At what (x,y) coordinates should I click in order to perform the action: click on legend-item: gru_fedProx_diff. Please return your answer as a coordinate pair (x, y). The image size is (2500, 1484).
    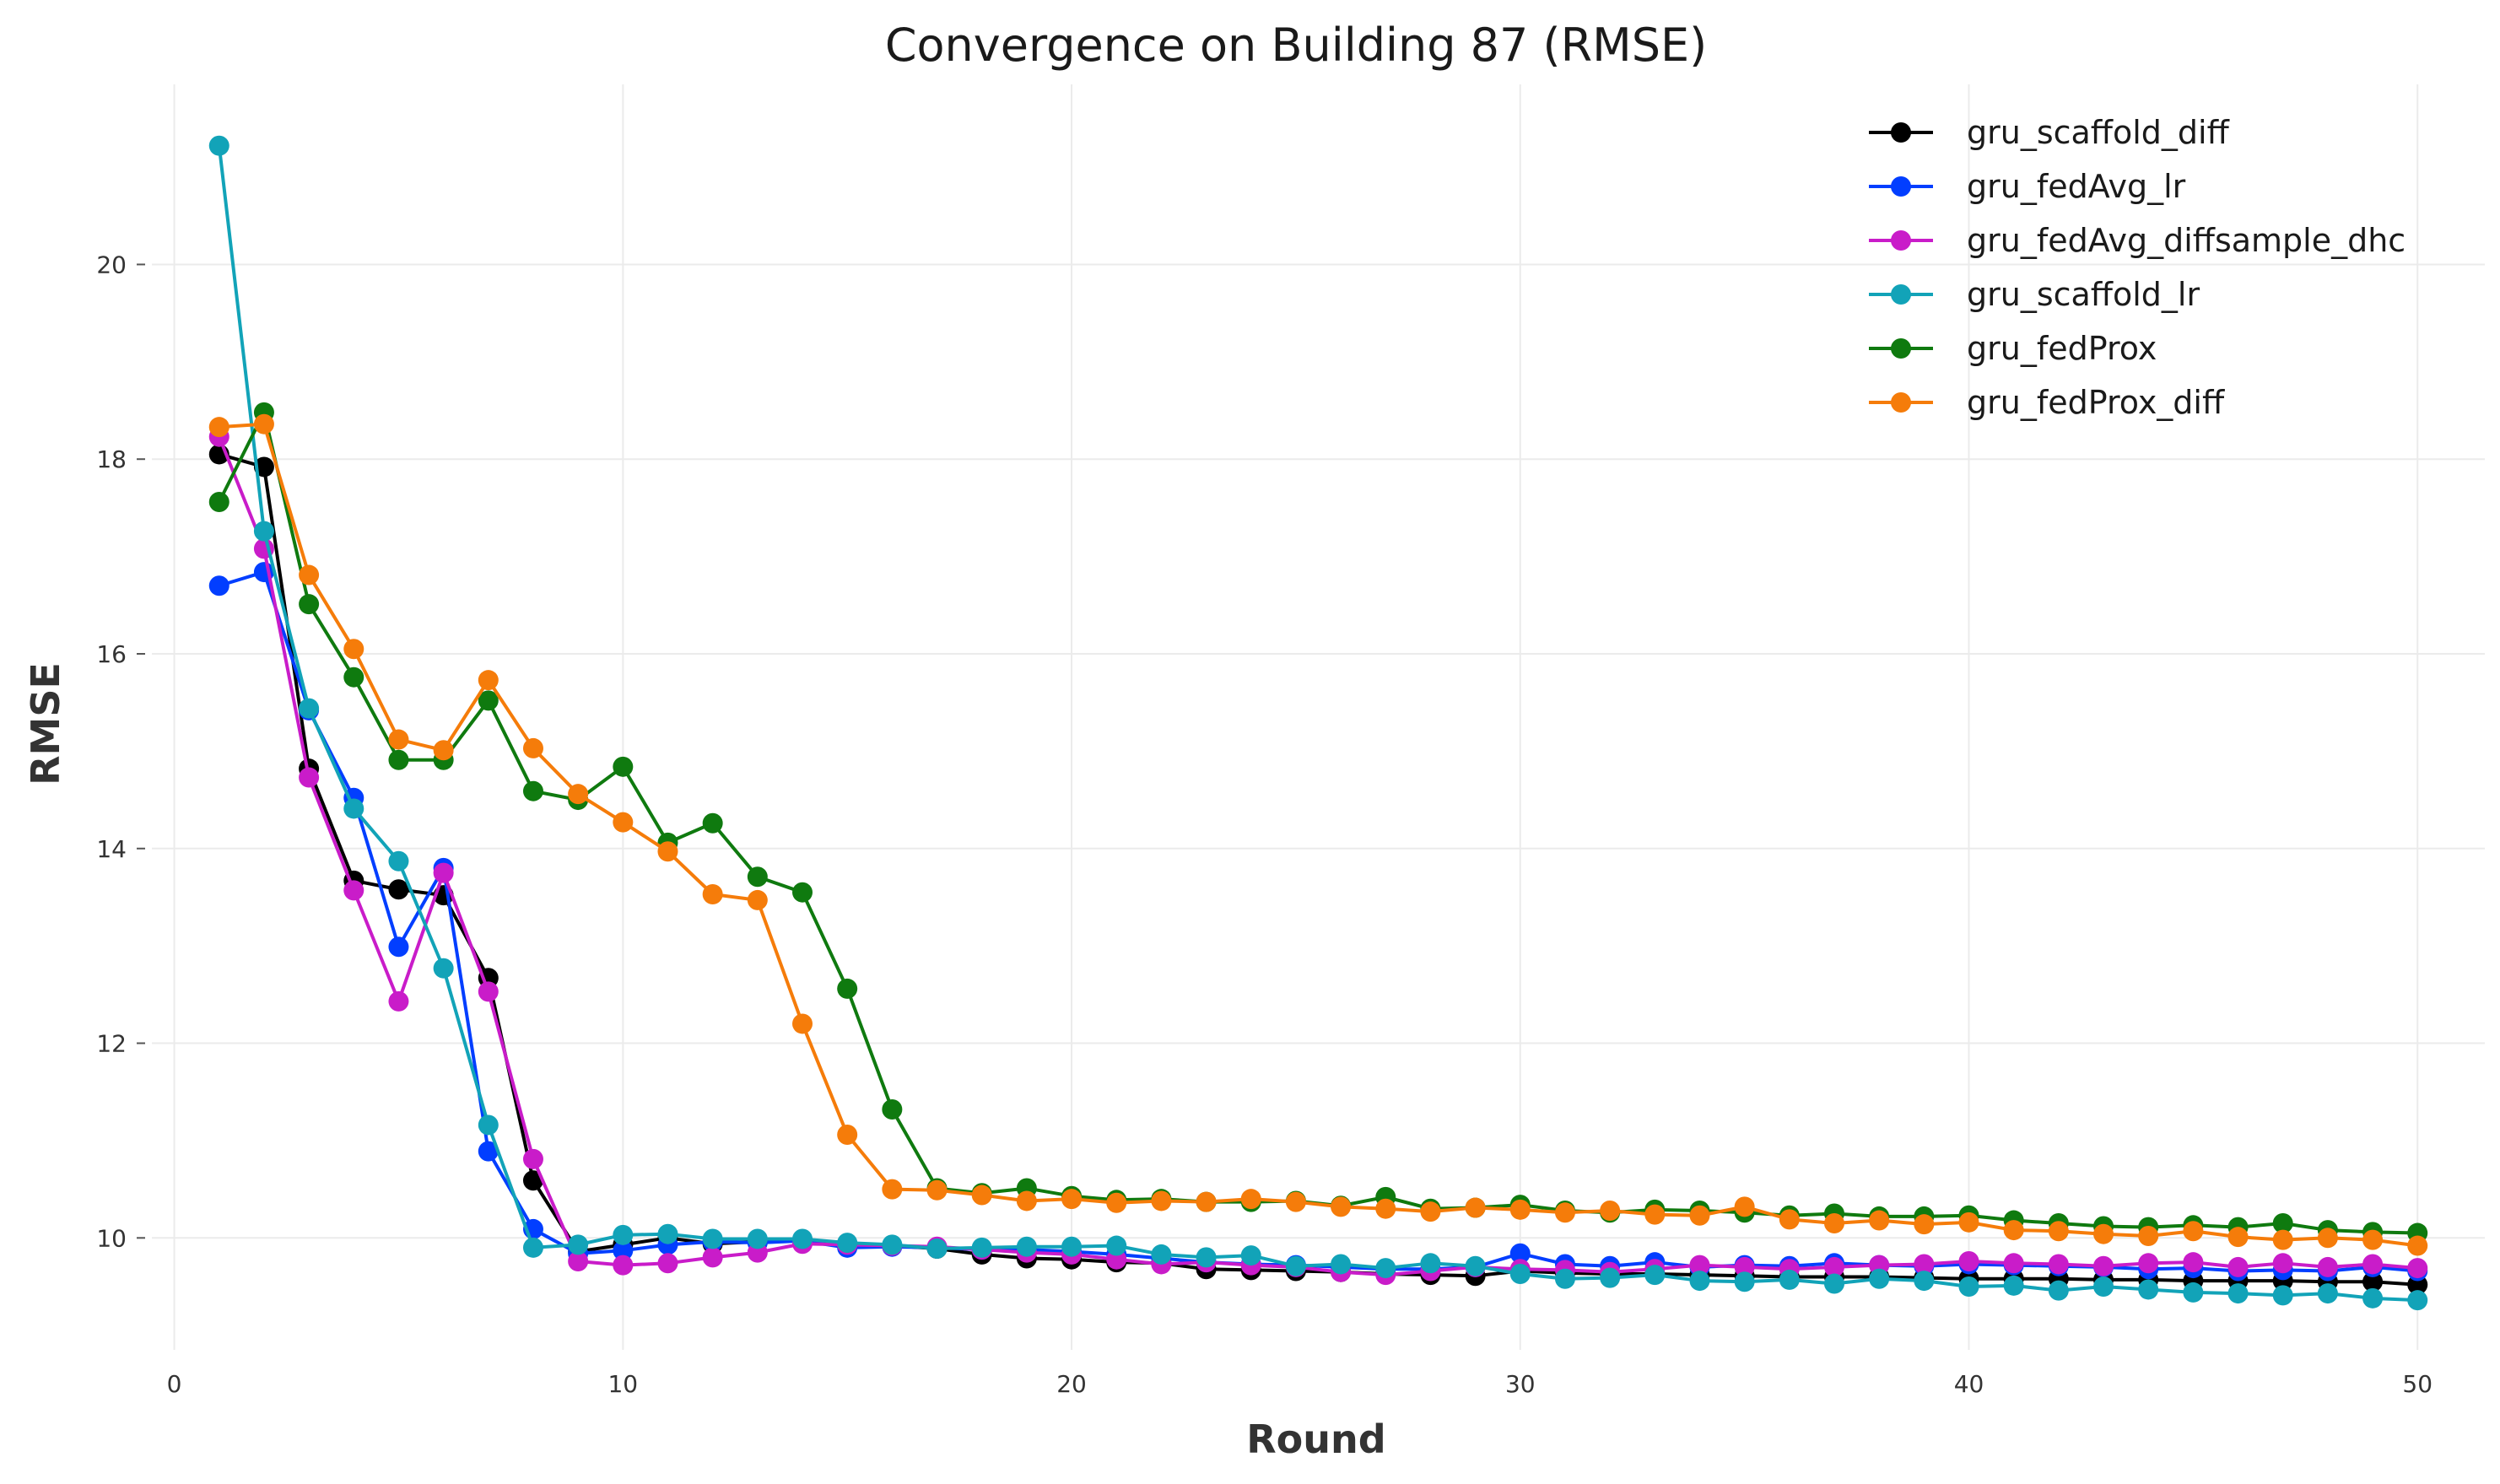
    Looking at the image, I should click on (2047, 402).